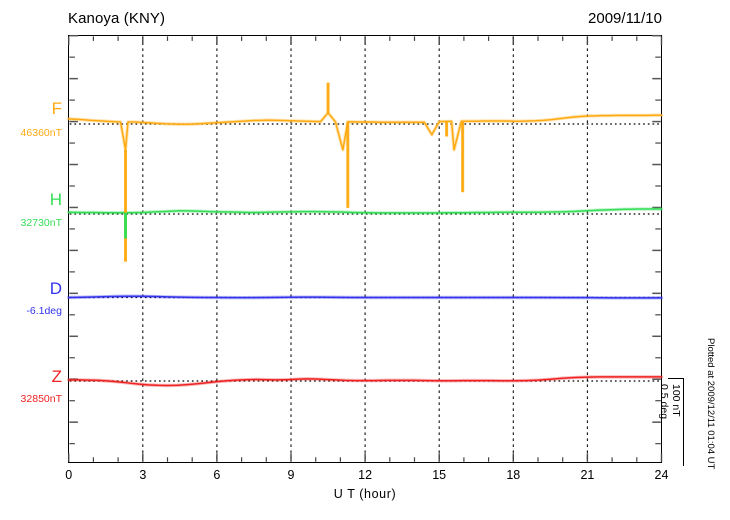 This screenshot has height=520, width=730. I want to click on series-baseline-d: -6.1deg, so click(44, 311).